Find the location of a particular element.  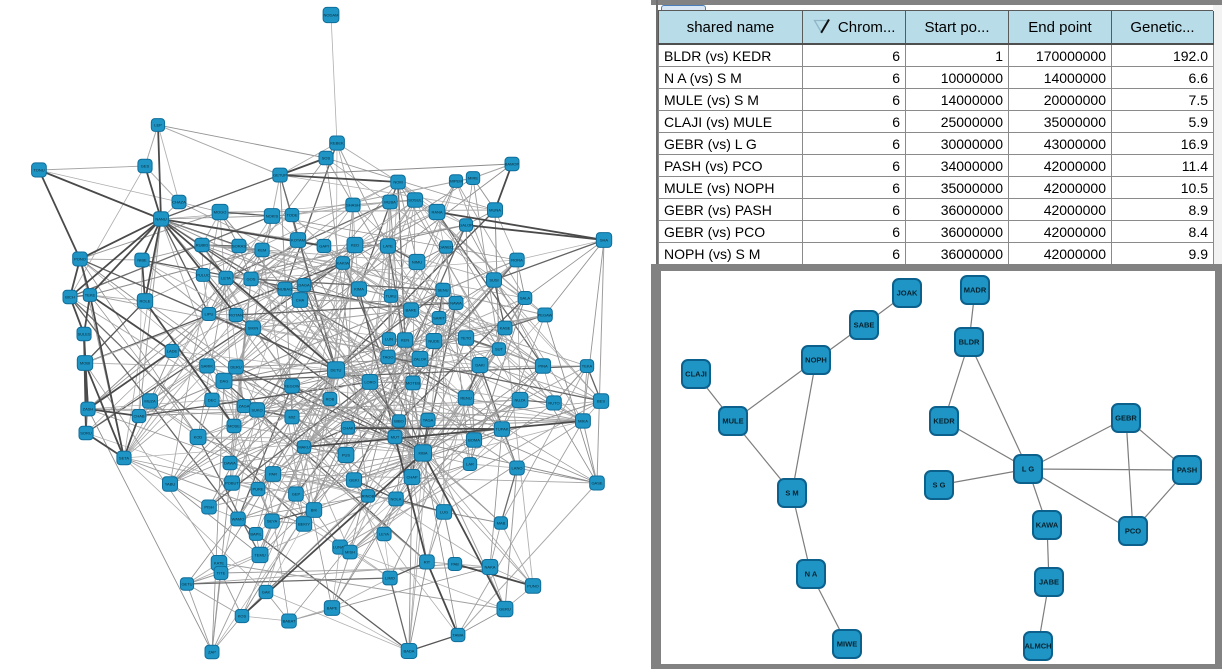

svg-text: N A is located at coordinates (811, 574).